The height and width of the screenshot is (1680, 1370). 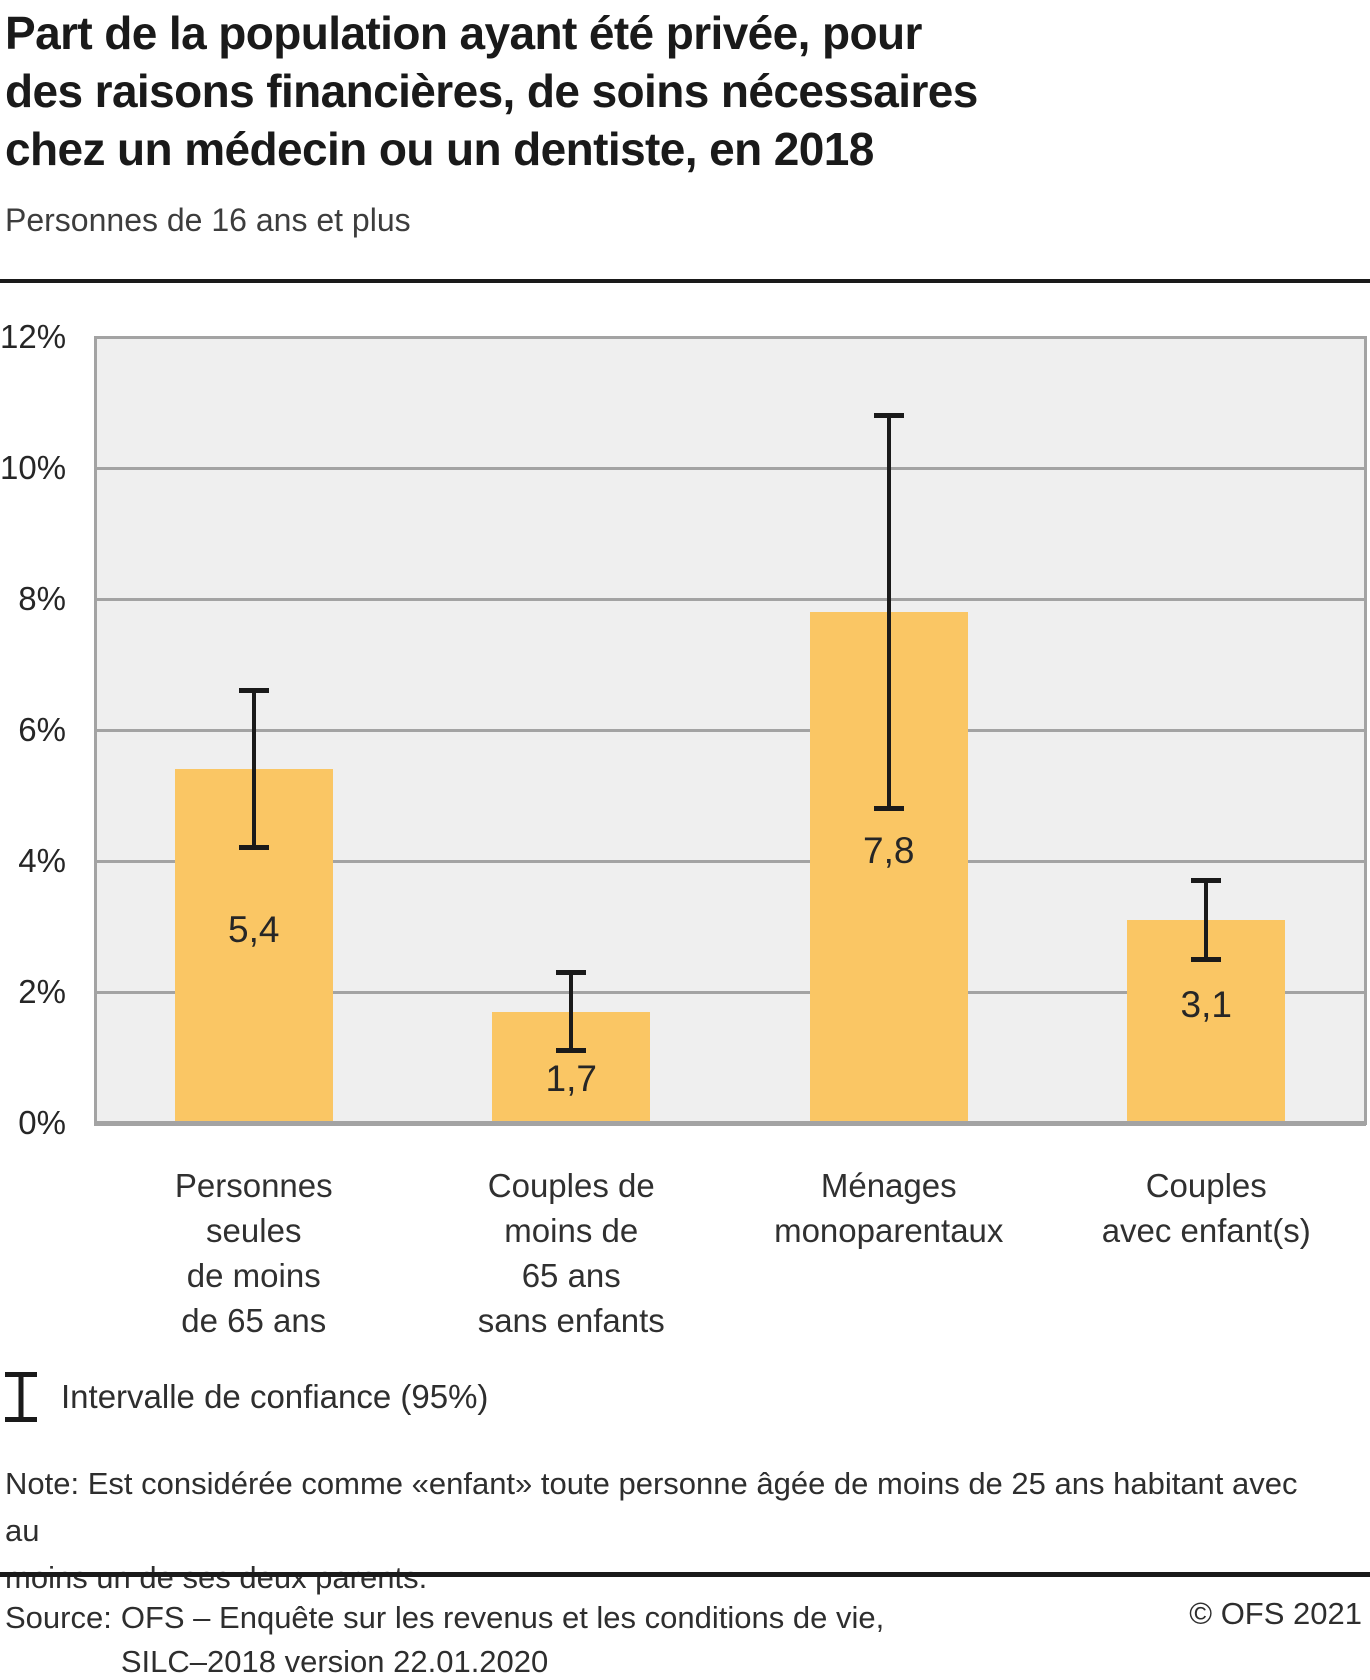 What do you see at coordinates (571, 1275) in the screenshot?
I see `x-axis-label-line: 65 ans` at bounding box center [571, 1275].